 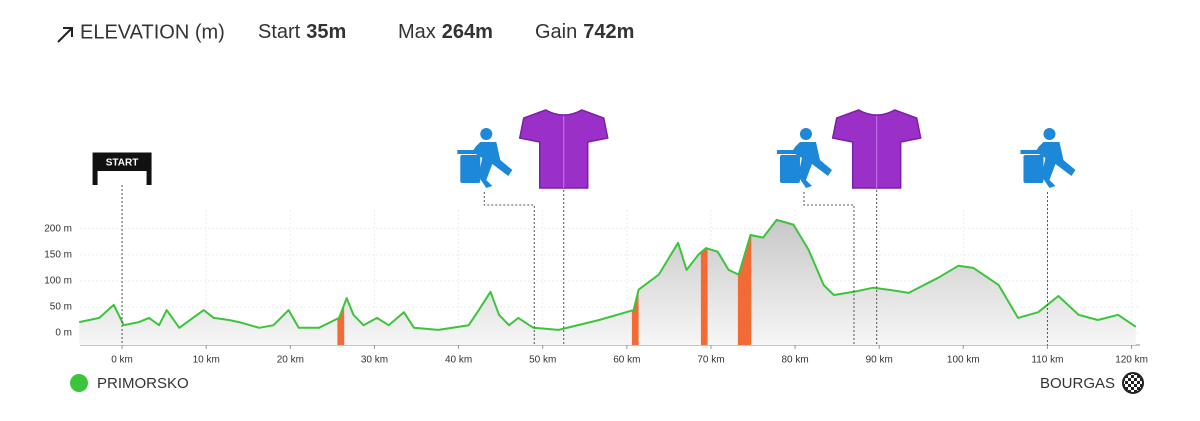 I want to click on stat-label: Start, so click(x=279, y=32).